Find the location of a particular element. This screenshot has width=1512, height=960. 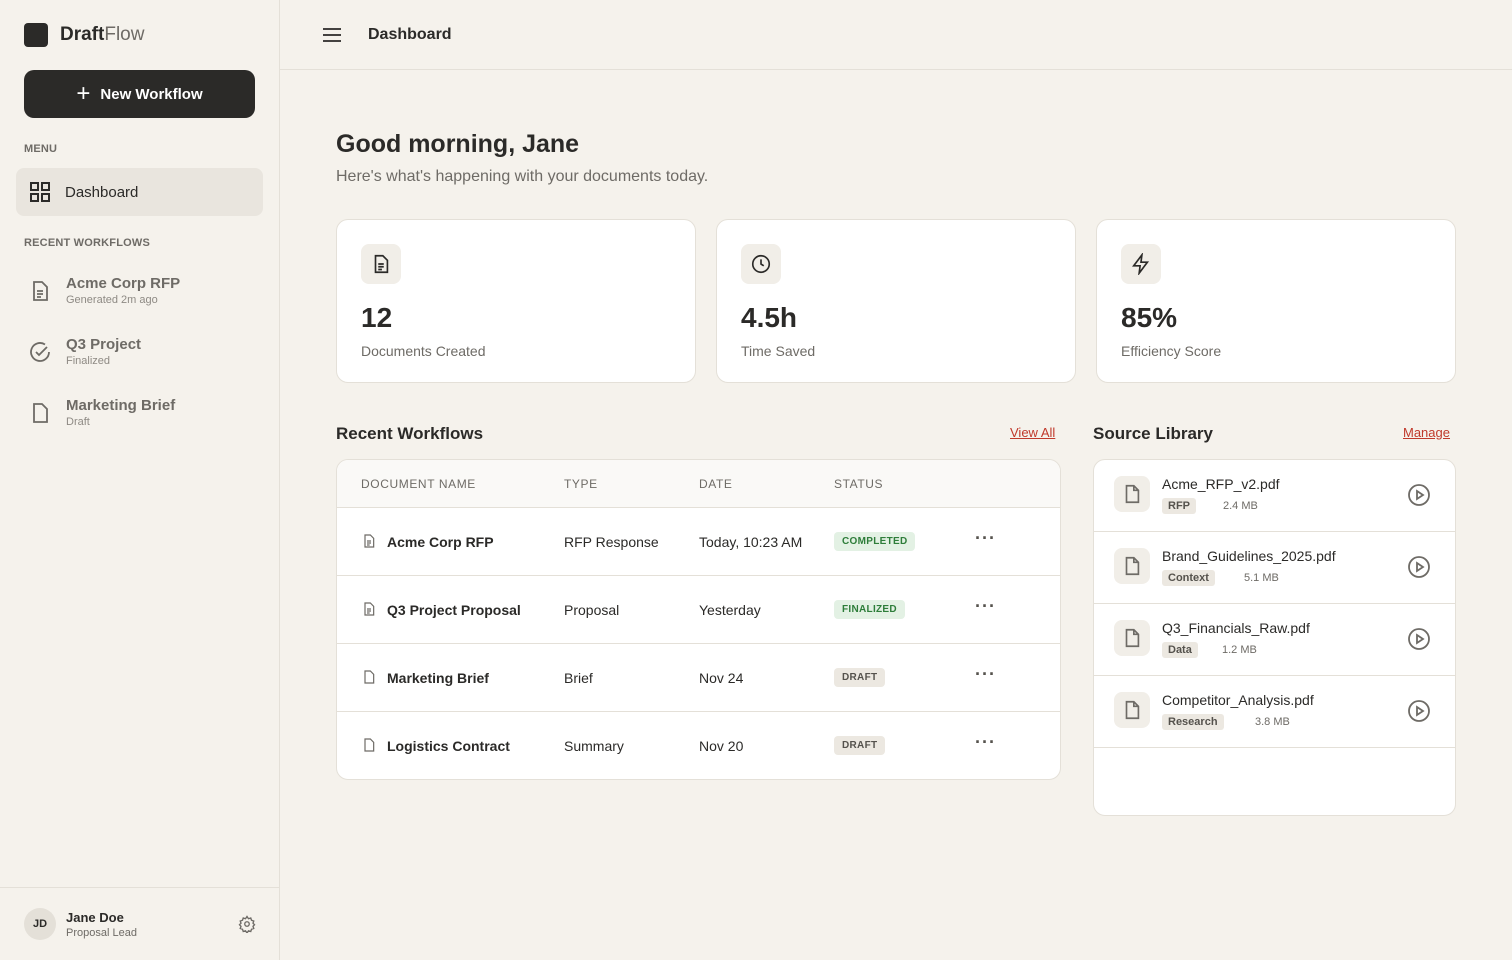

brand-bold: Draft is located at coordinates (82, 34).